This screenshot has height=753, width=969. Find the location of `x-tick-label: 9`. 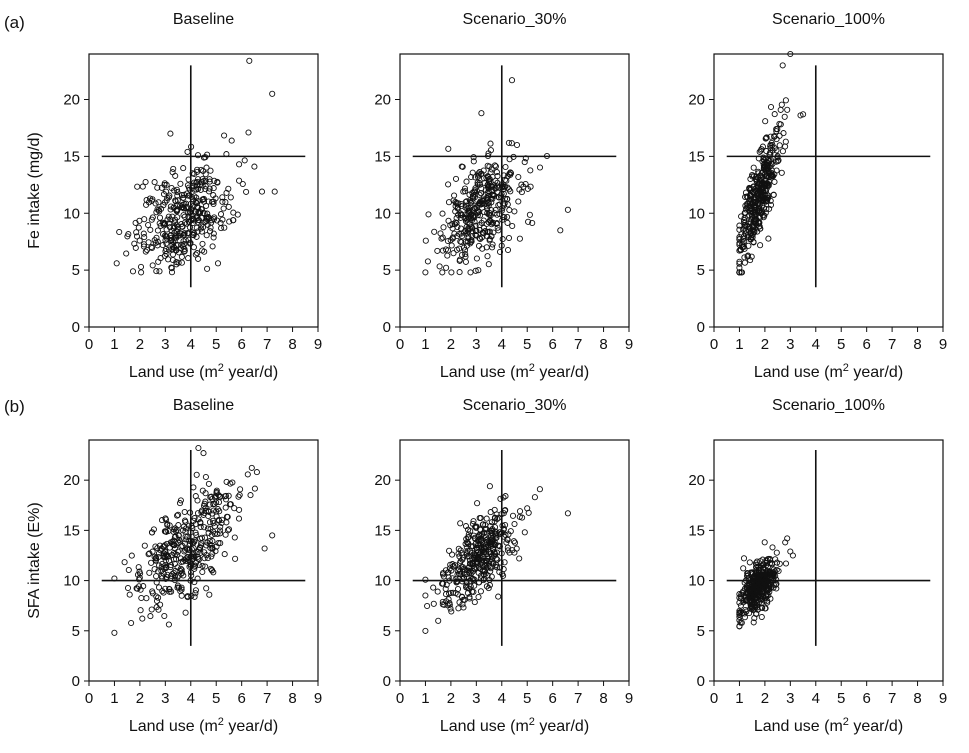

x-tick-label: 9 is located at coordinates (943, 344).